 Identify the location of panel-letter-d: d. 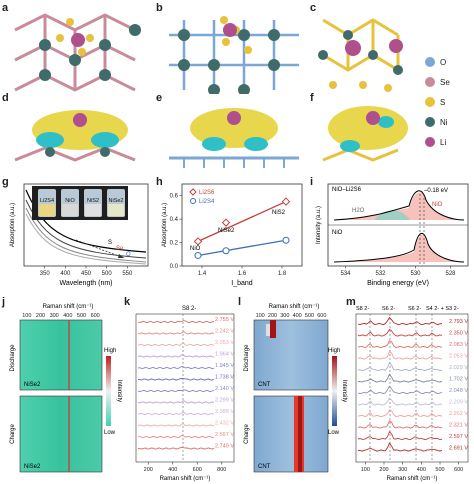
(5, 98).